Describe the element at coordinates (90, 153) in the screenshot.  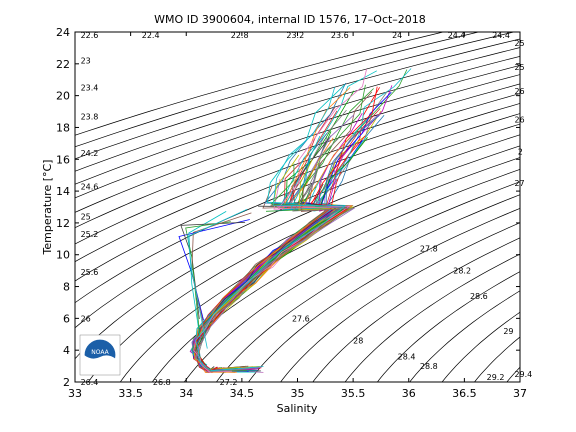
I see `isopycnal-label: 24.2` at that location.